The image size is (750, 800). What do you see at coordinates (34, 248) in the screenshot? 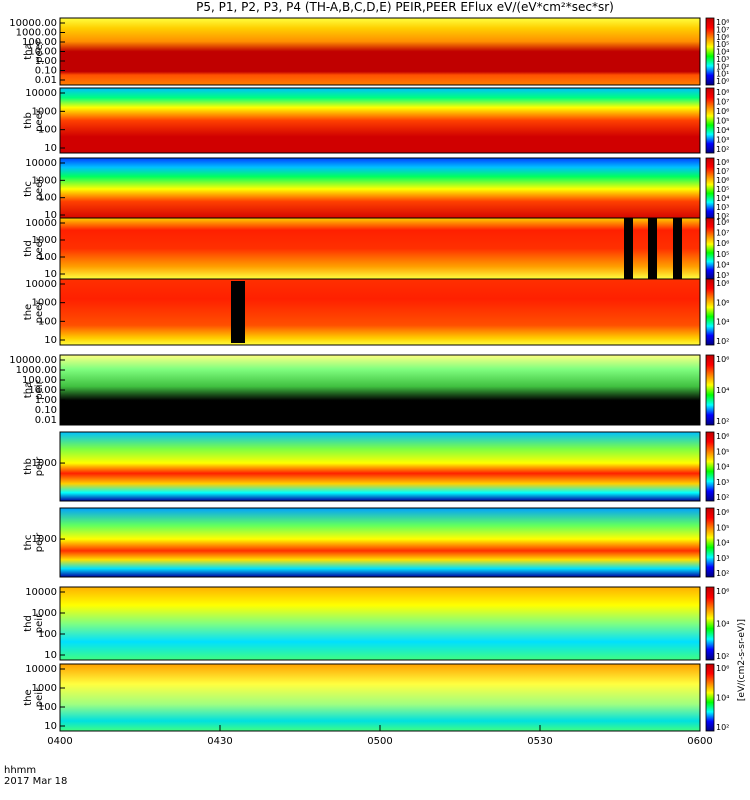
I see `y-axis-label-thd-peer: thdpeer` at bounding box center [34, 248].